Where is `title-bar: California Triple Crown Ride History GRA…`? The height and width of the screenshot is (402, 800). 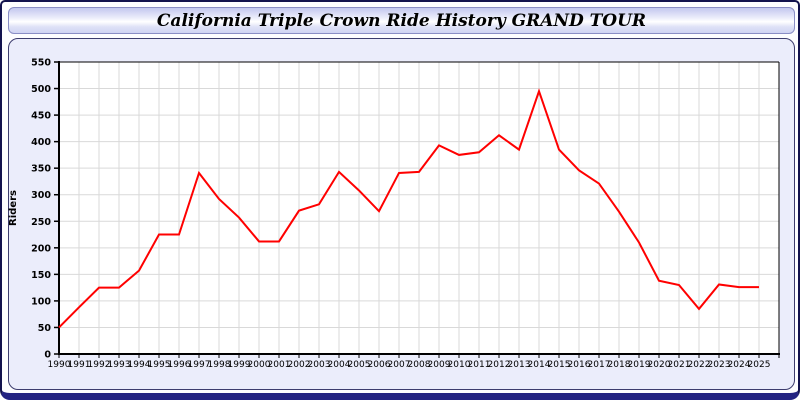 title-bar: California Triple Crown Ride History GRA… is located at coordinates (401, 20).